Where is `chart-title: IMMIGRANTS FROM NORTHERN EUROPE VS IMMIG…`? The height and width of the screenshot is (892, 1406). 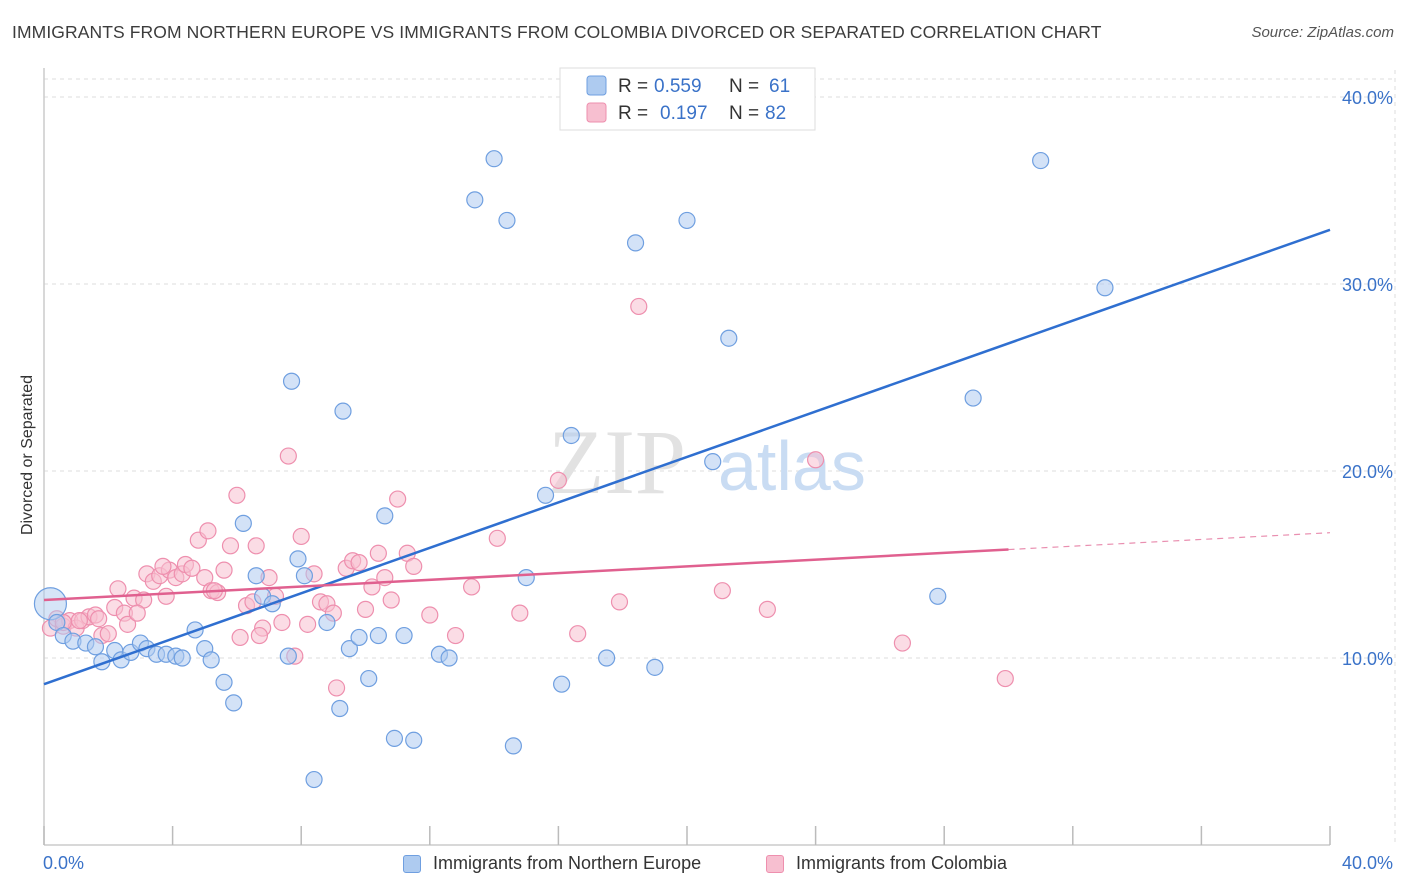
chart-title: IMMIGRANTS FROM NORTHERN EUROPE VS IMMIG… is located at coordinates (557, 32).